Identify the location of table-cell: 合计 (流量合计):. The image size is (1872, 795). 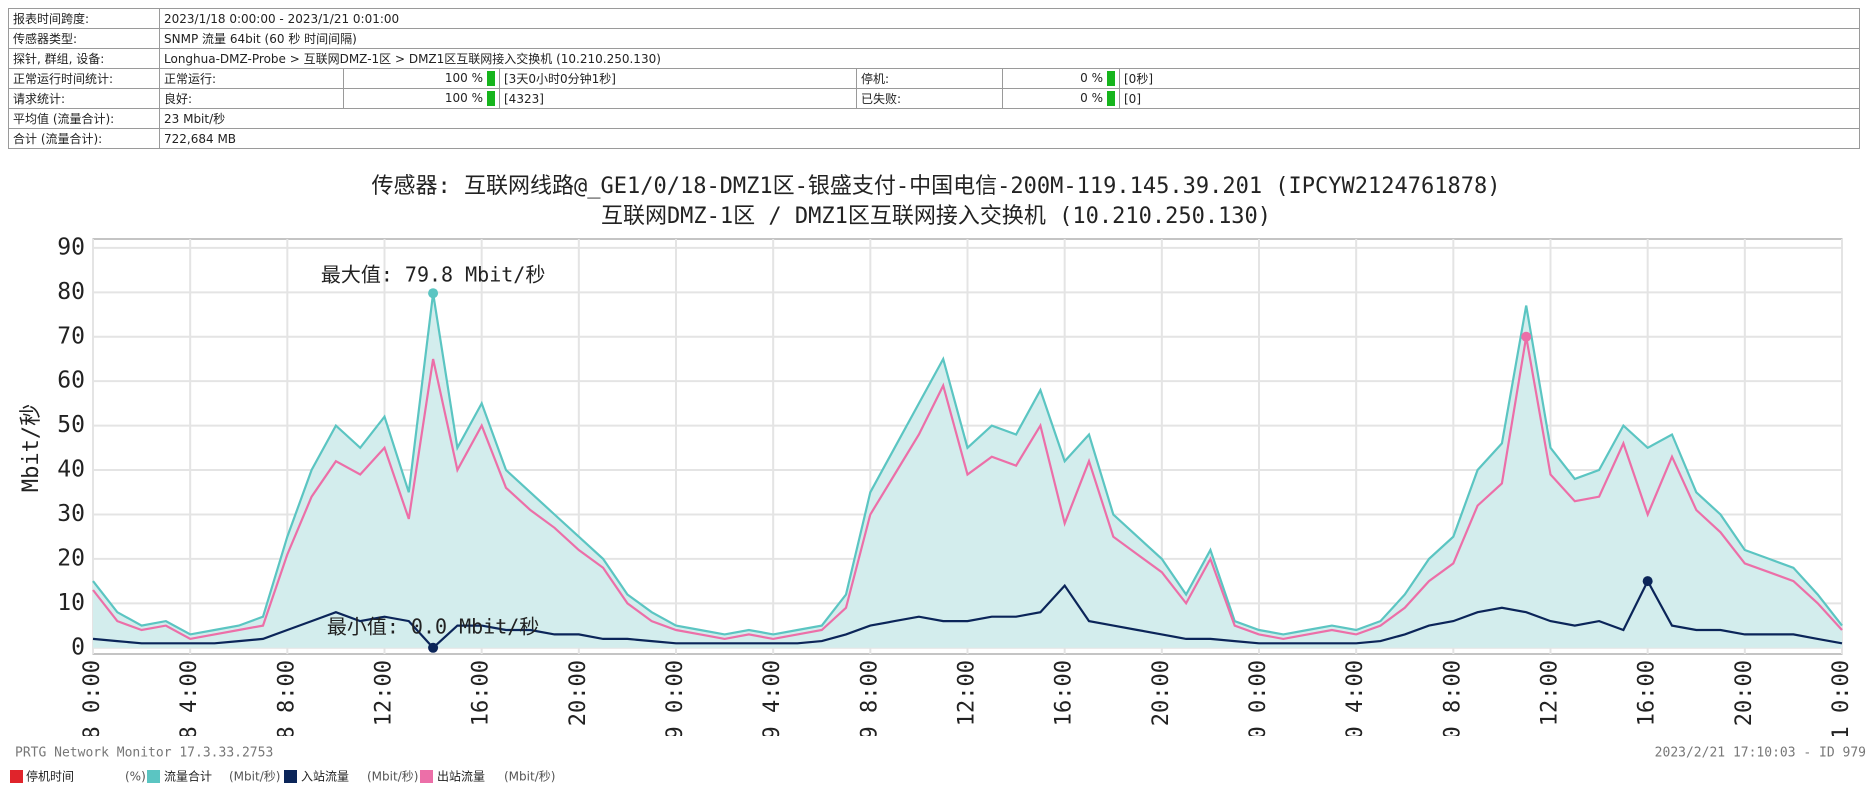
(84, 138).